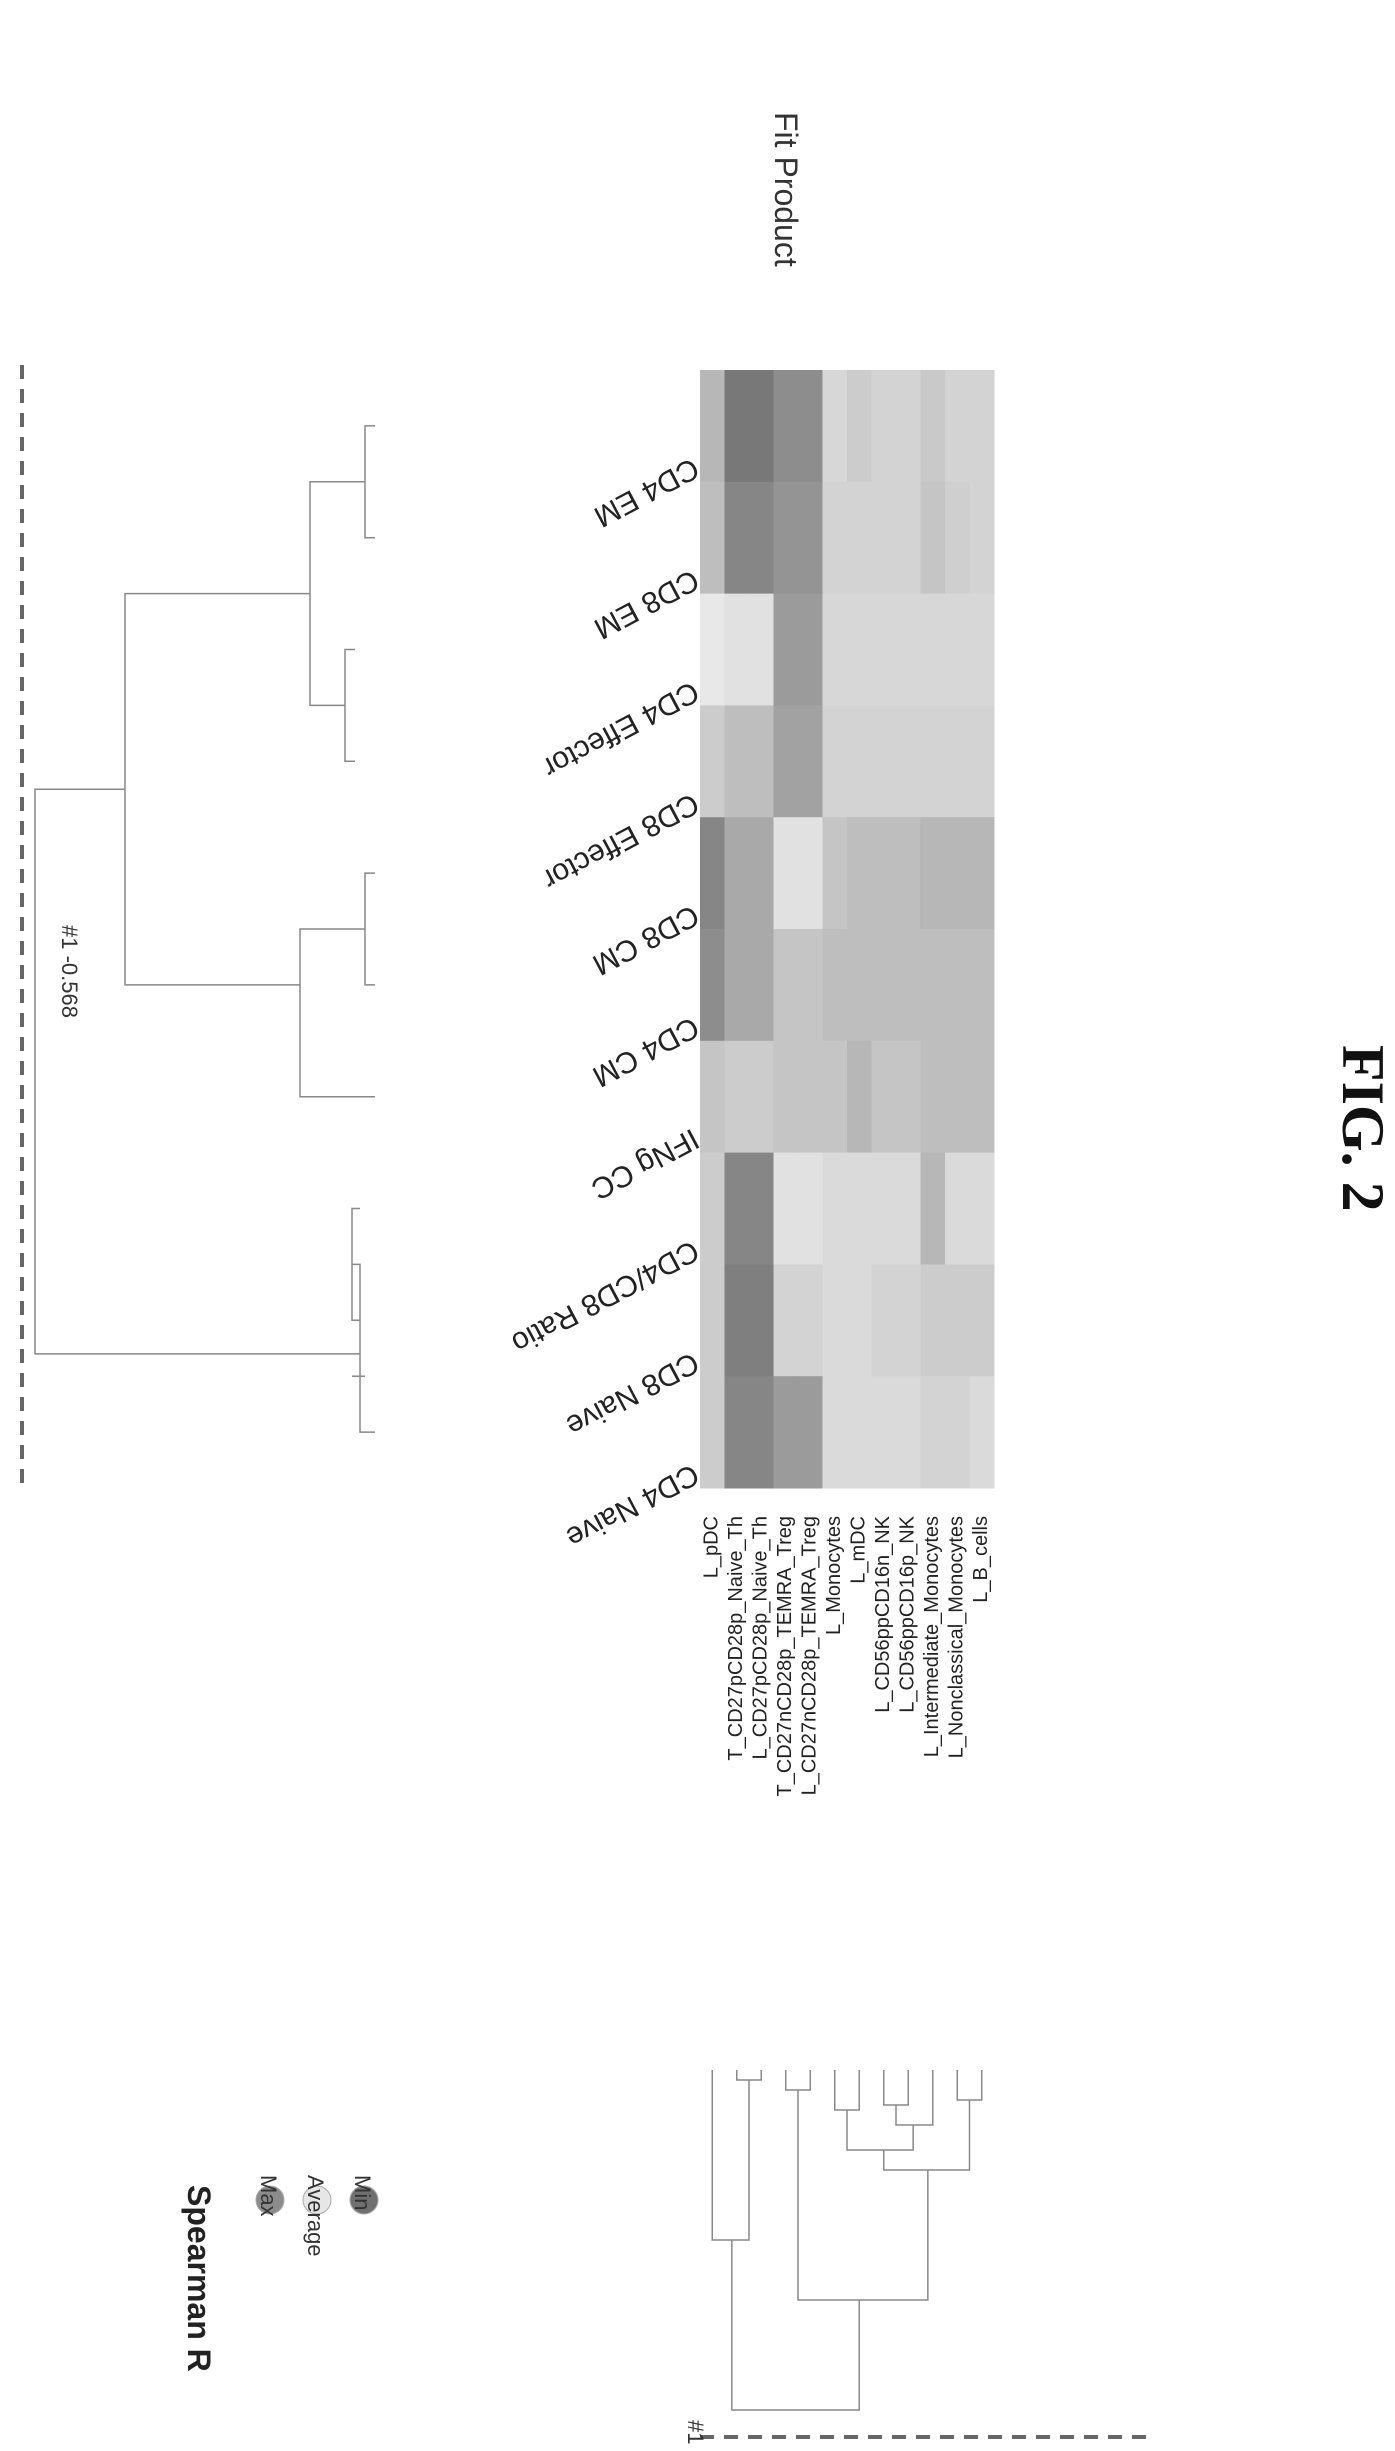 The width and height of the screenshot is (1395, 2451). I want to click on column-dendrogram, so click(204, 929).